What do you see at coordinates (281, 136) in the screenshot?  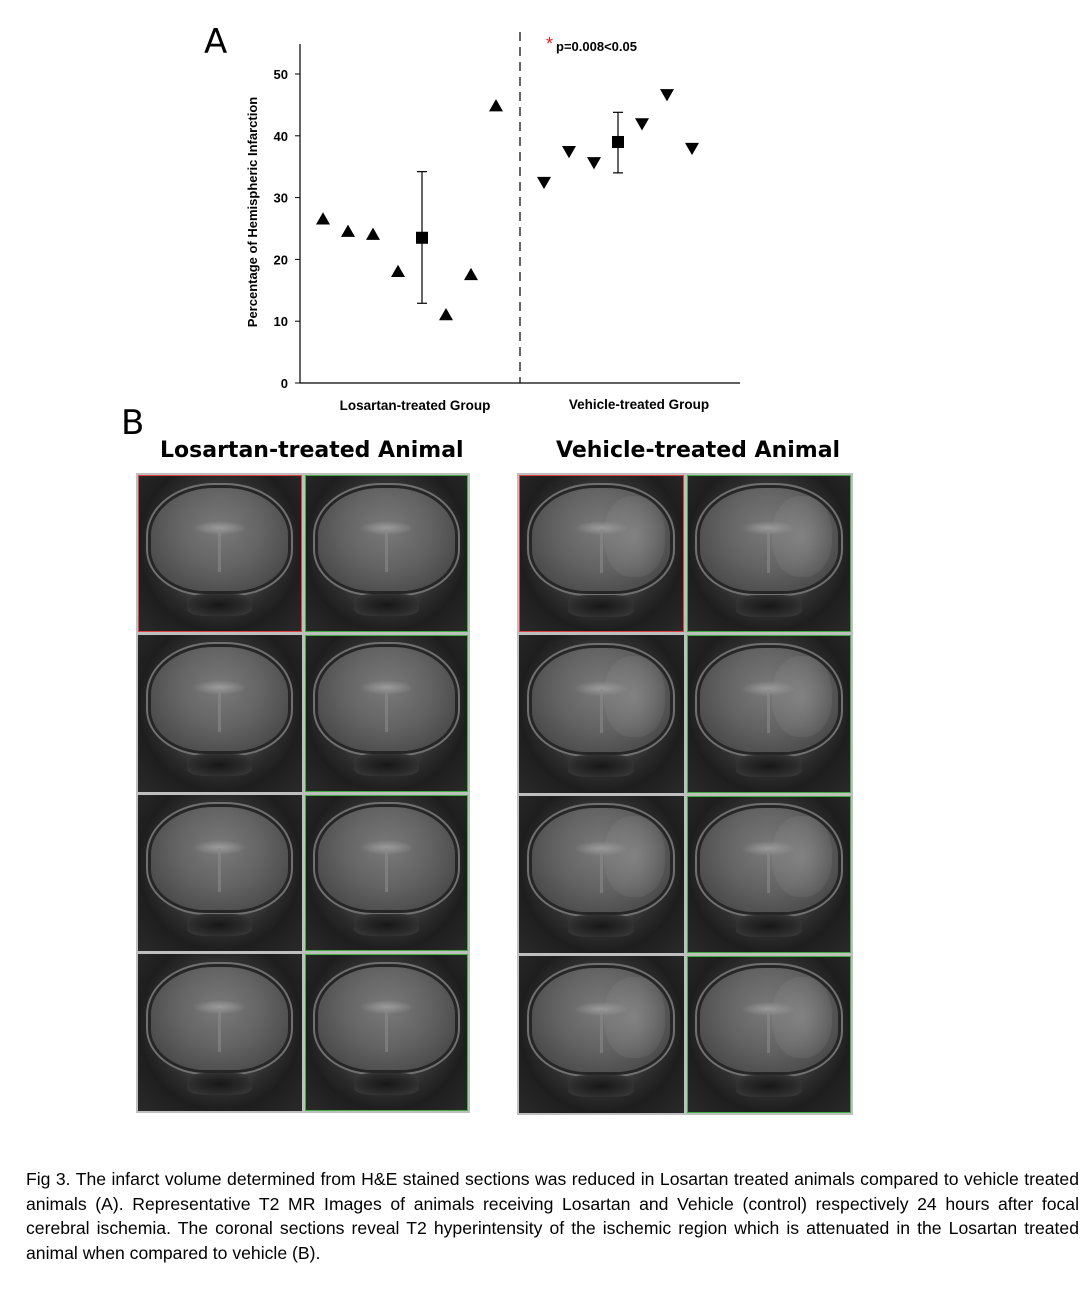 I see `y-tick-label: 40` at bounding box center [281, 136].